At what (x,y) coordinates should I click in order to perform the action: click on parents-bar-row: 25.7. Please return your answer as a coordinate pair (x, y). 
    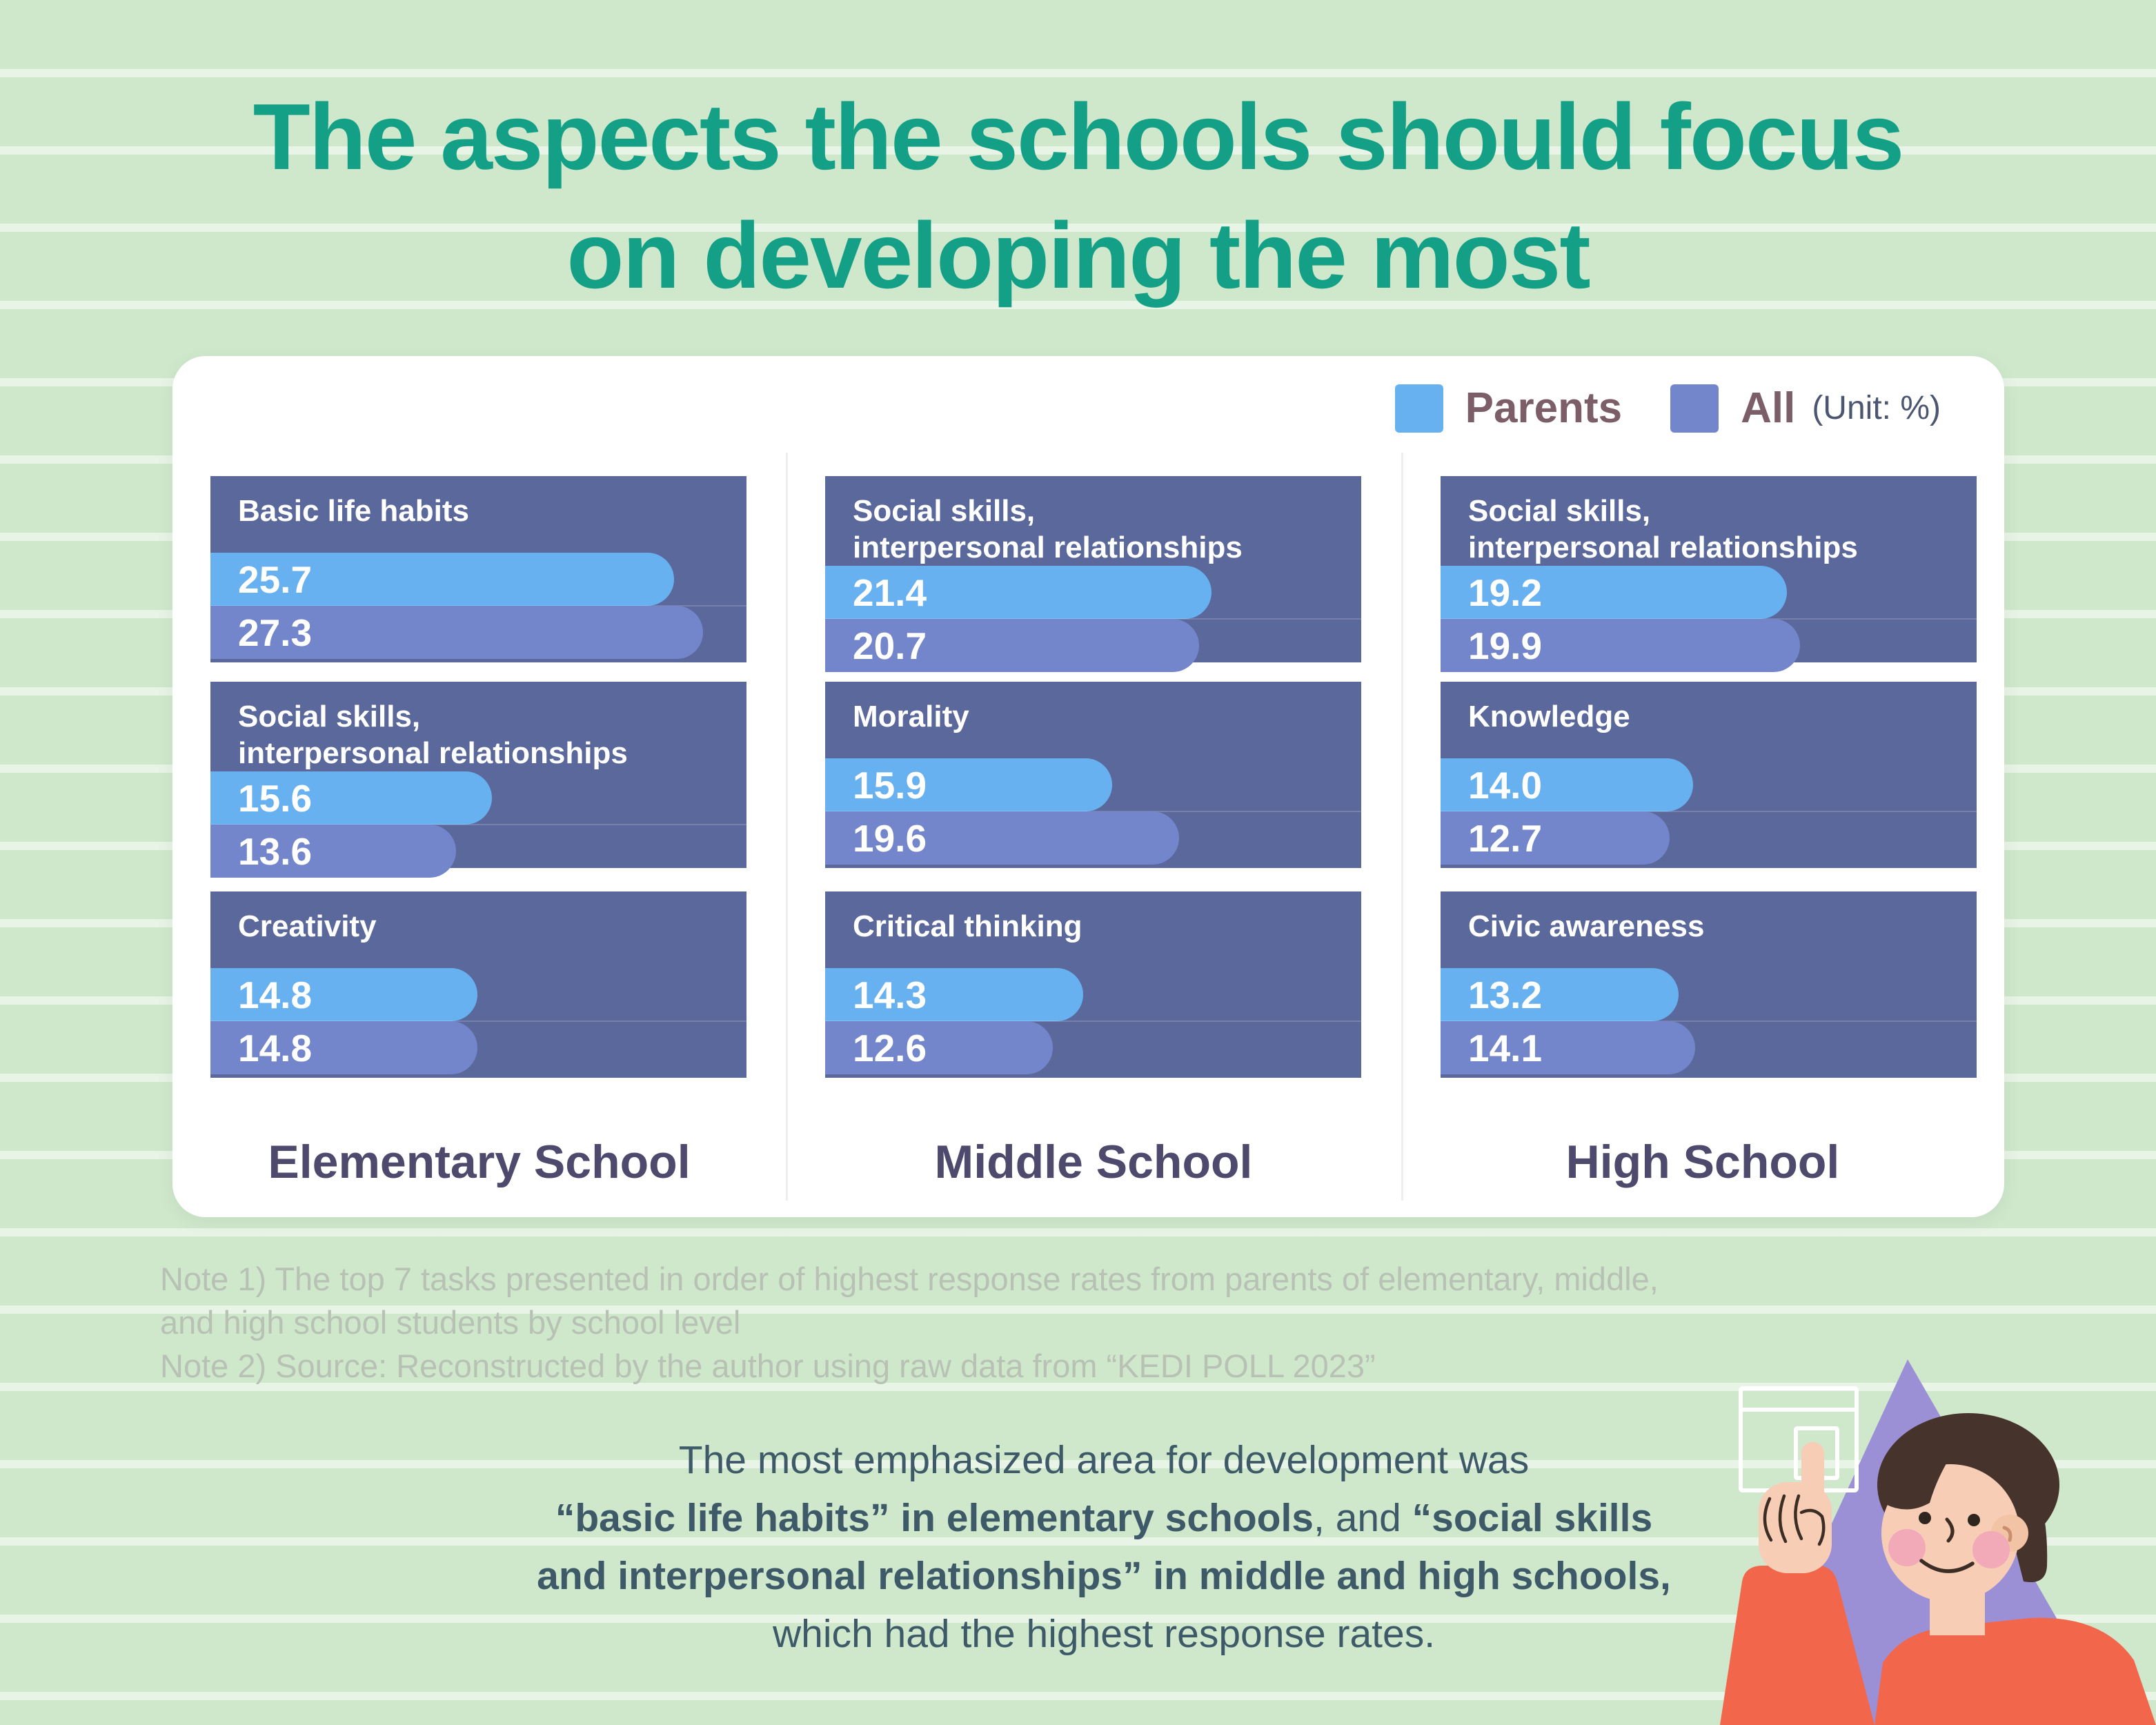
    Looking at the image, I should click on (478, 580).